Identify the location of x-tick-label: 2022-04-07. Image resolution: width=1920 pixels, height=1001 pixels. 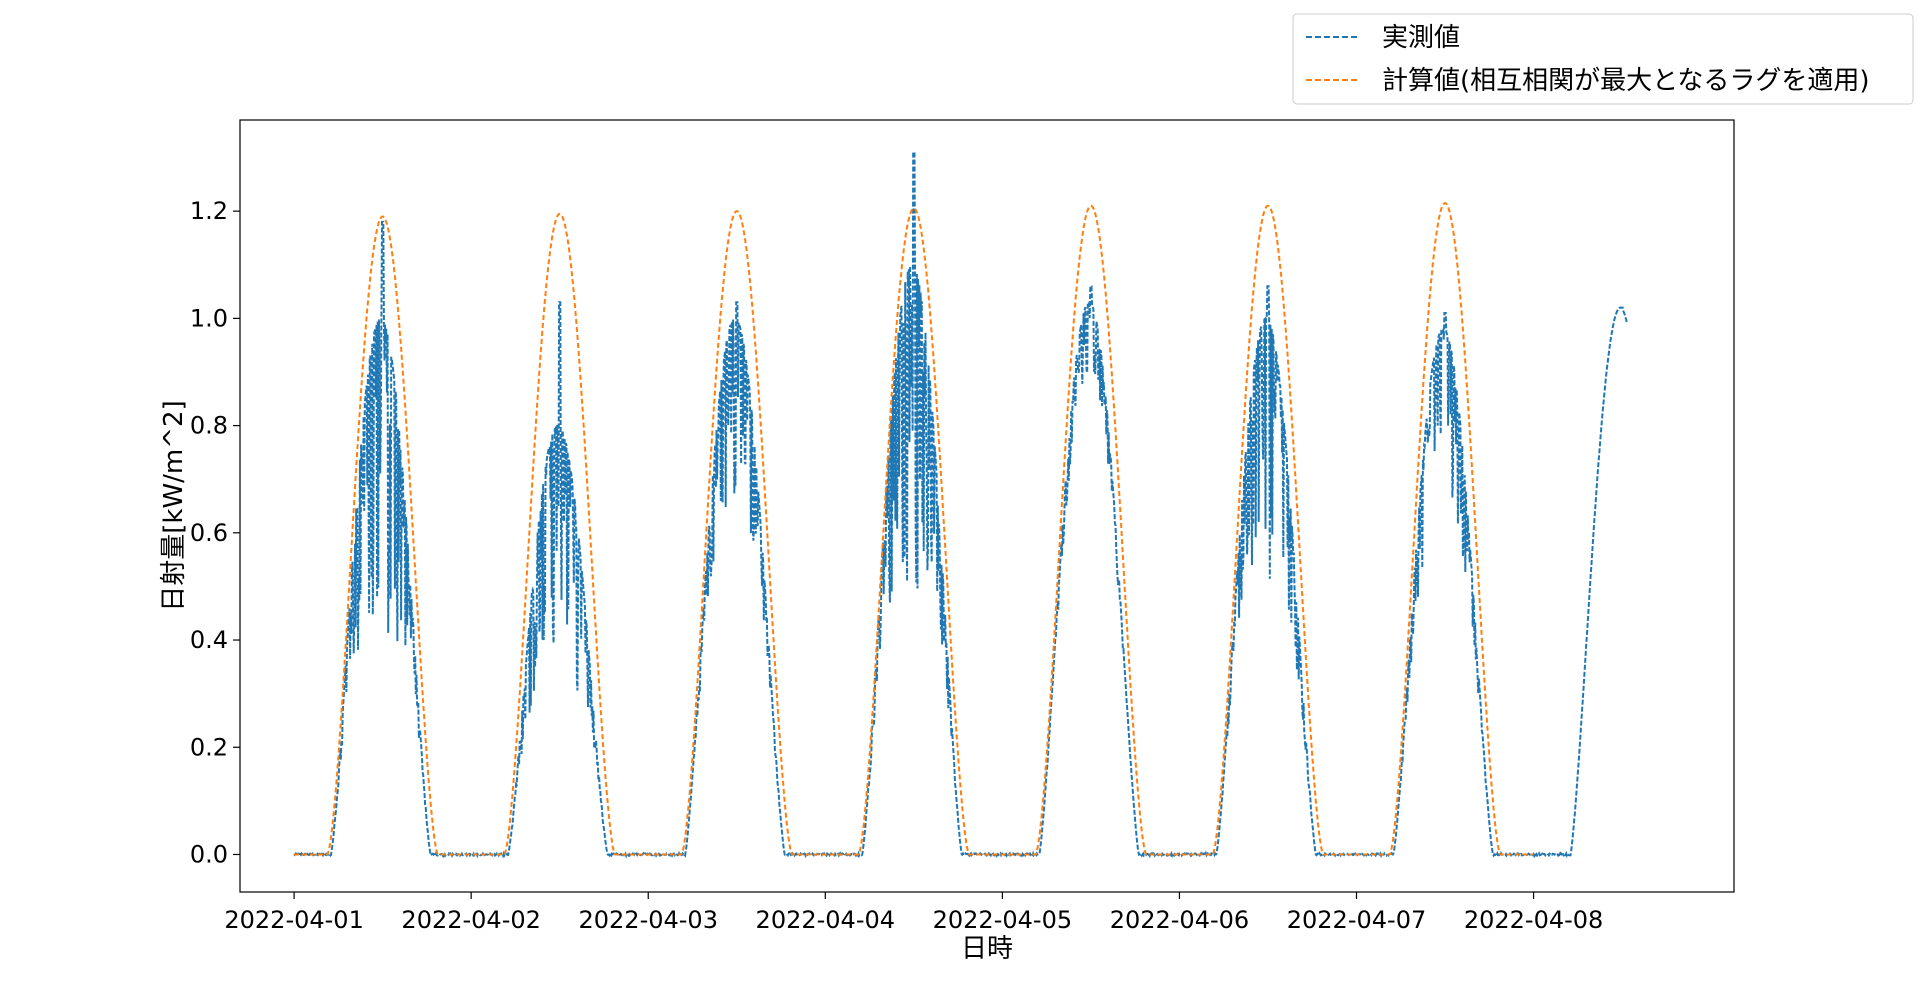
(1356, 920).